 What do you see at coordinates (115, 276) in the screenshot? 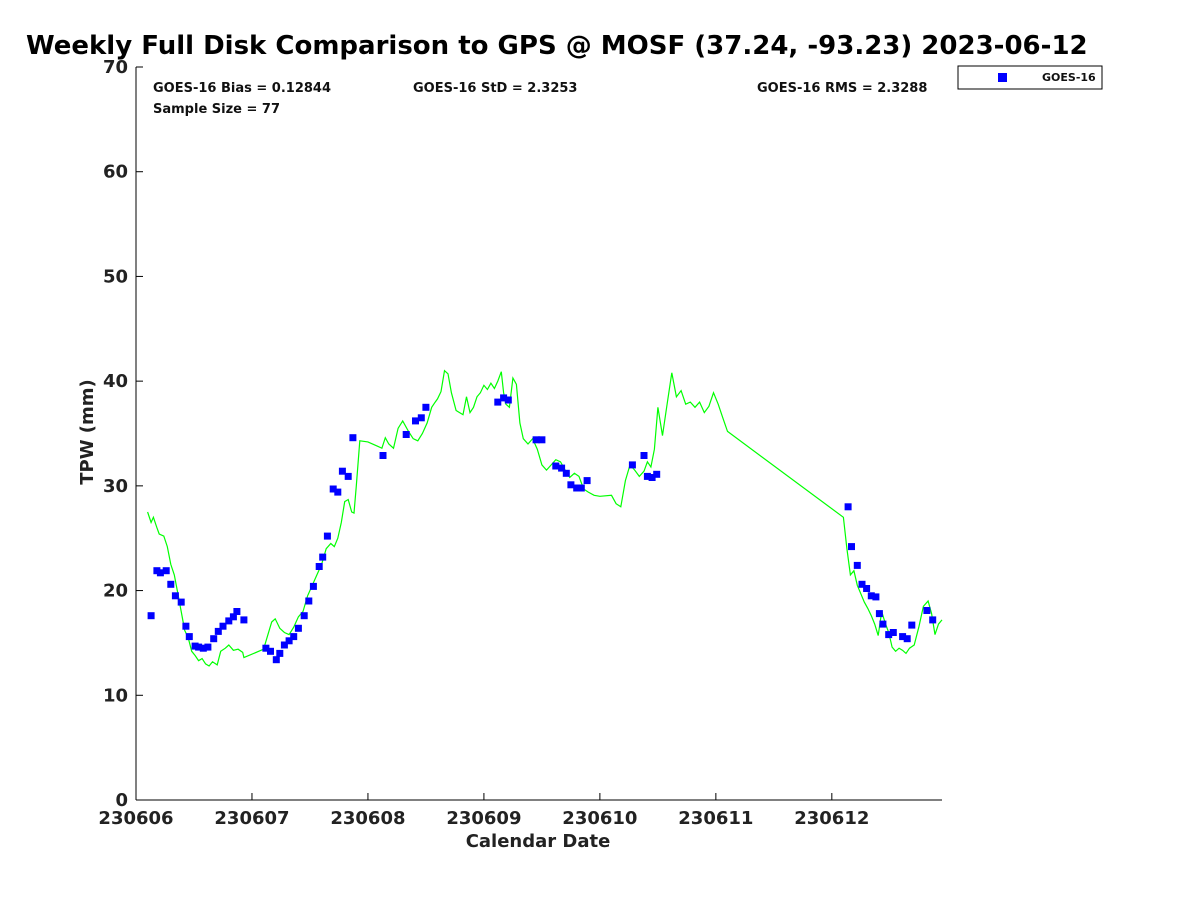
I see `y-tick-label: 50` at bounding box center [115, 276].